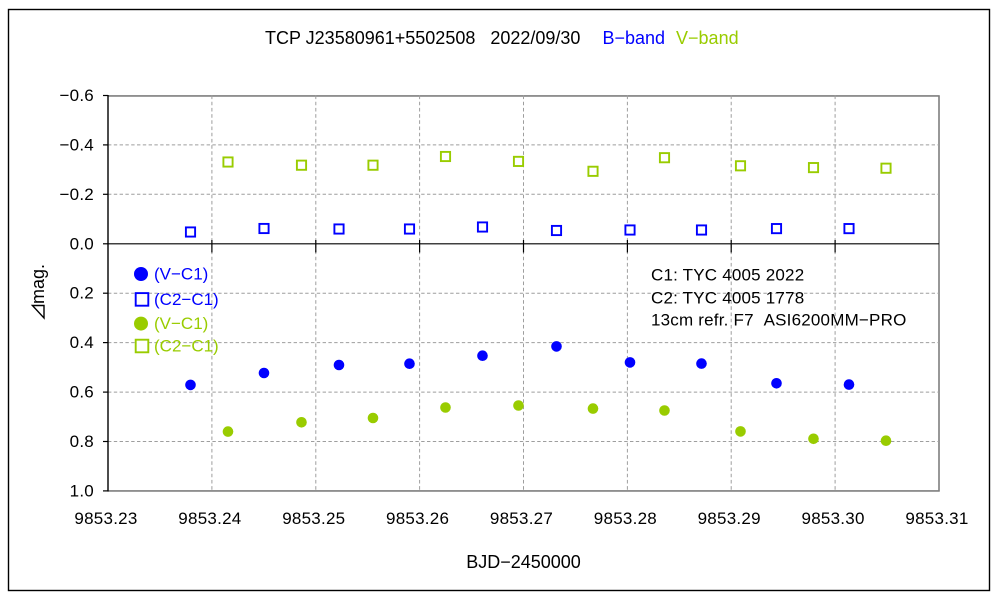 This screenshot has height=600, width=1000. What do you see at coordinates (521, 518) in the screenshot?
I see `svg-text: 9853.27` at bounding box center [521, 518].